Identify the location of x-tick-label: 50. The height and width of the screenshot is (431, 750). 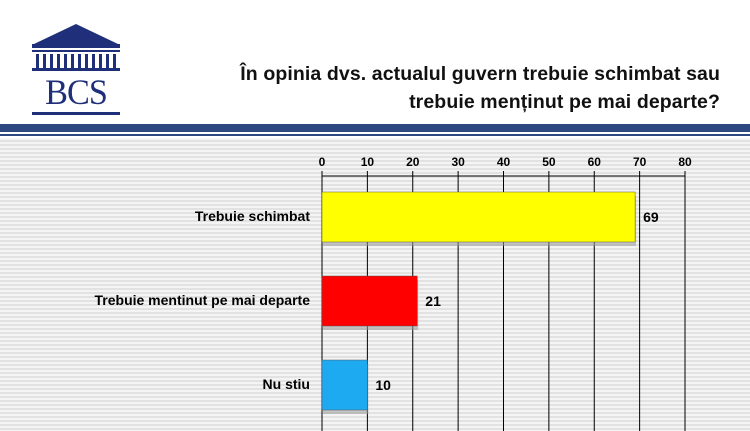
(549, 162).